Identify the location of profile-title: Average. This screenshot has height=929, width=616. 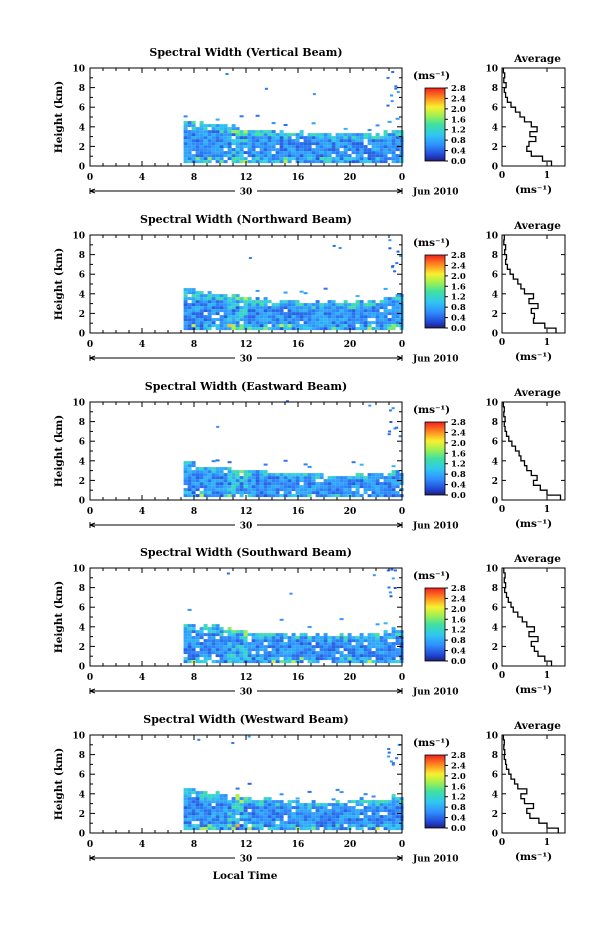
(537, 59).